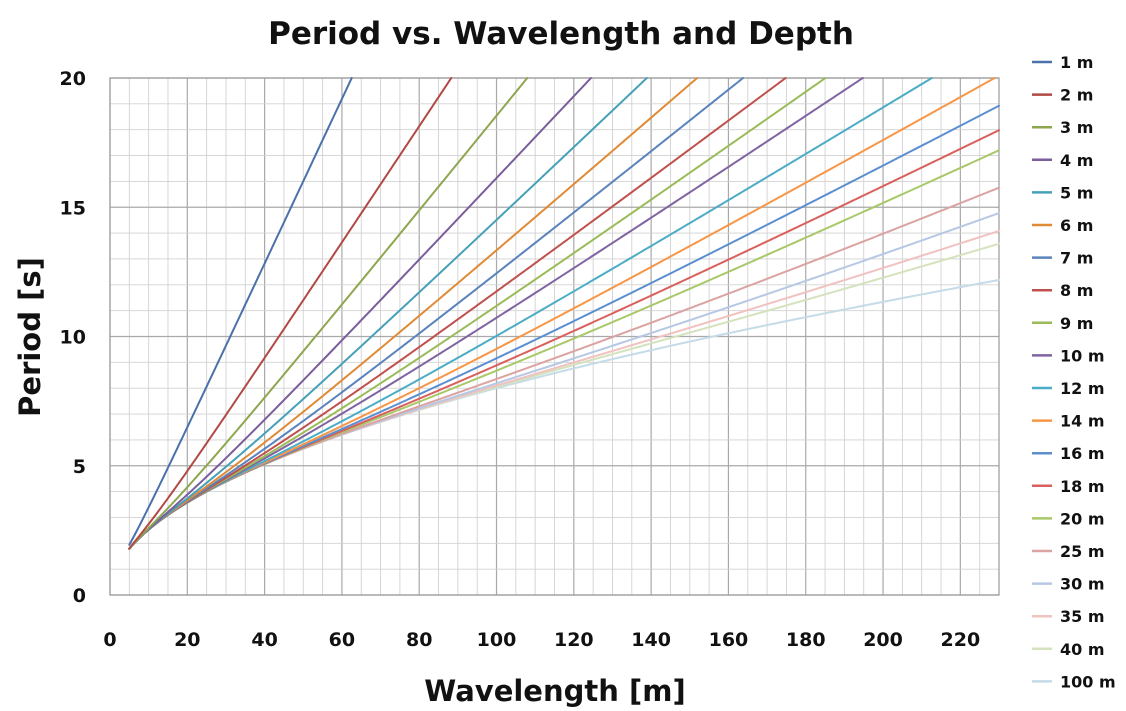 The image size is (1126, 711). What do you see at coordinates (1082, 388) in the screenshot?
I see `legend-label: 12 m` at bounding box center [1082, 388].